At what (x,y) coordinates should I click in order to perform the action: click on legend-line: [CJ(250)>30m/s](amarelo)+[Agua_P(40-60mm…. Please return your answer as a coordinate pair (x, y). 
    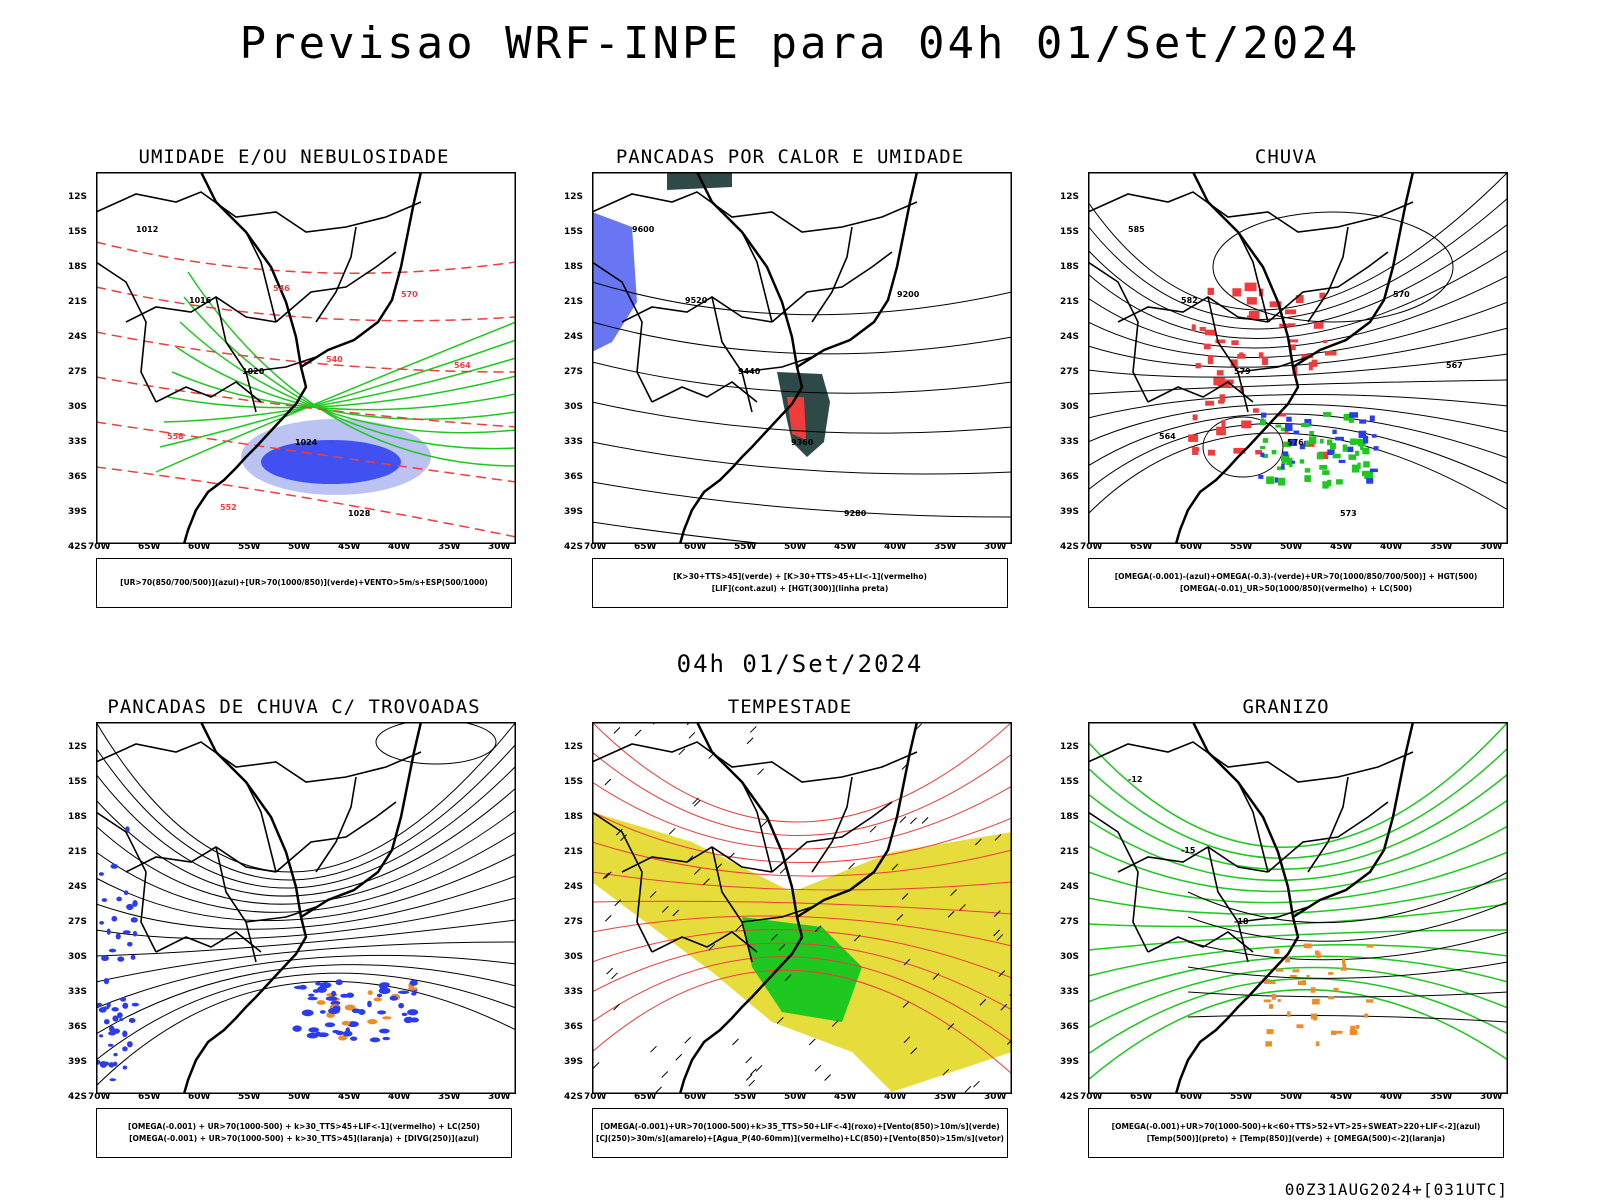
    Looking at the image, I should click on (800, 1138).